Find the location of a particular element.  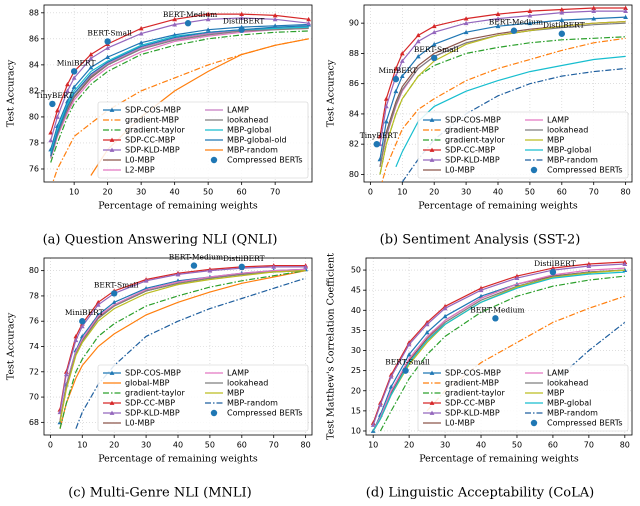

y-tick-label: 80 is located at coordinates (354, 174).